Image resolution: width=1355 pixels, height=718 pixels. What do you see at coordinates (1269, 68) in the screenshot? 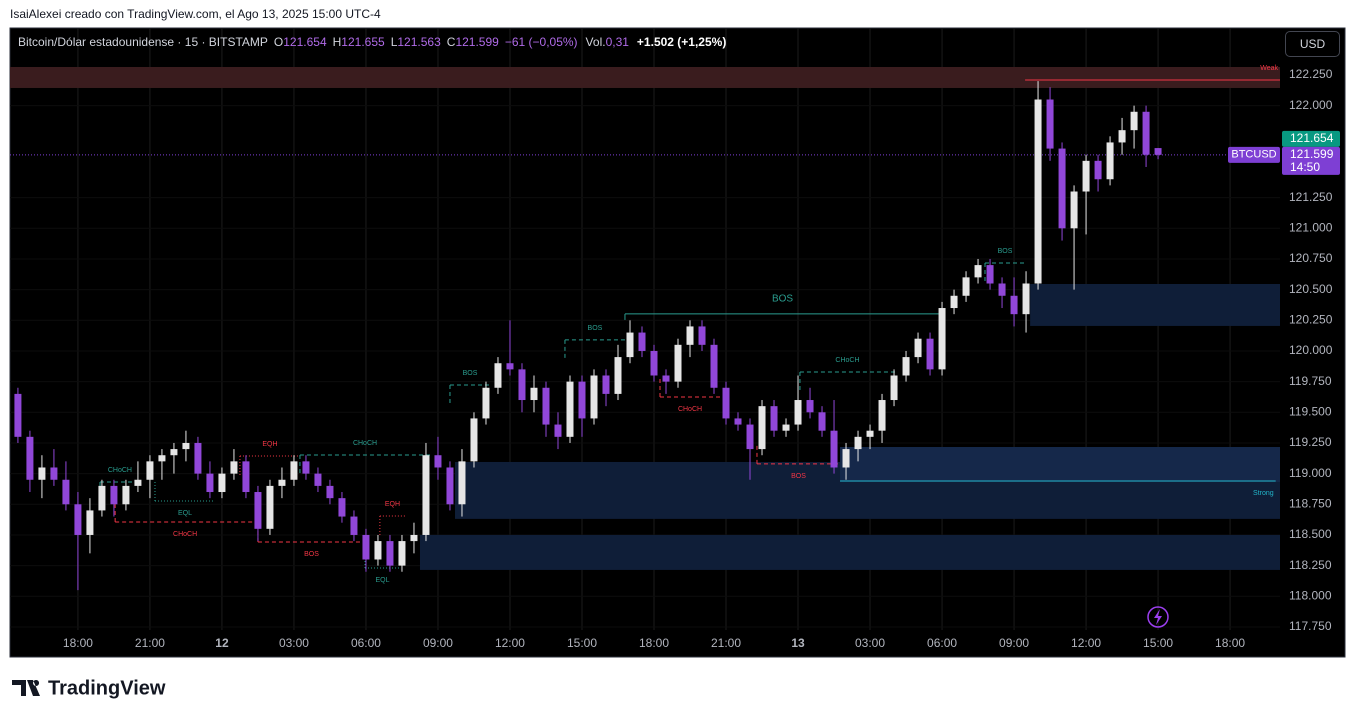
I see `structure-label: Weak` at bounding box center [1269, 68].